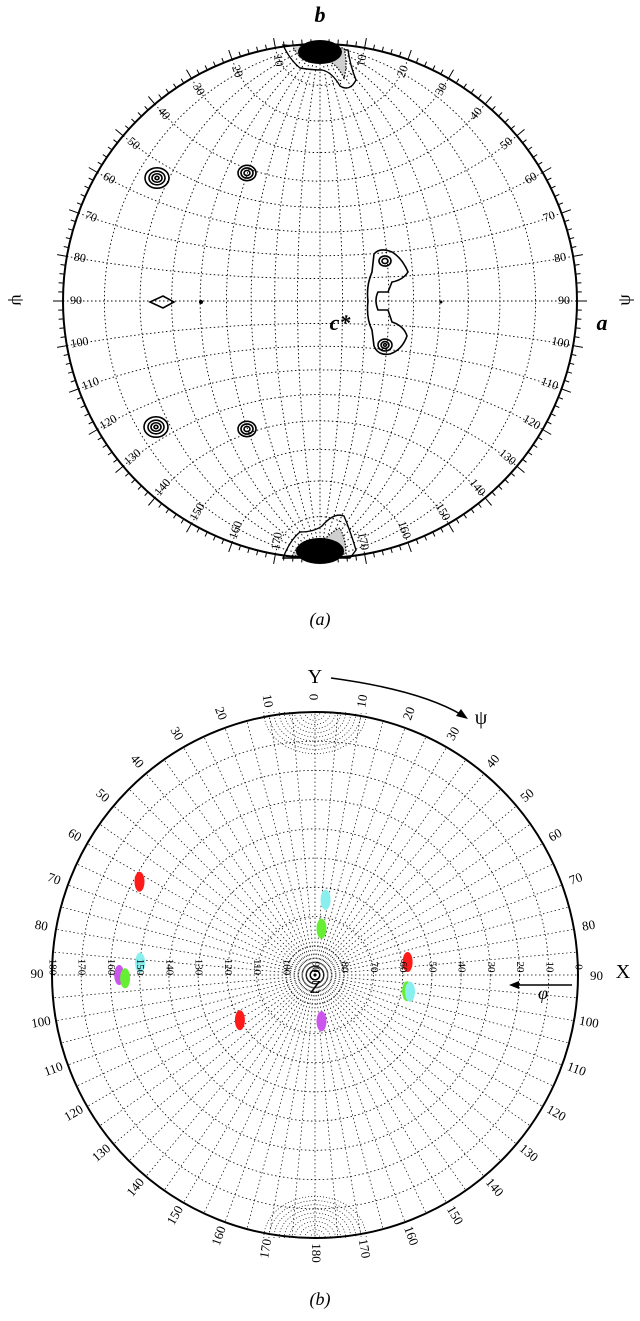 The width and height of the screenshot is (640, 1321). What do you see at coordinates (325, 899) in the screenshot?
I see `panel-b-spot-cyan` at bounding box center [325, 899].